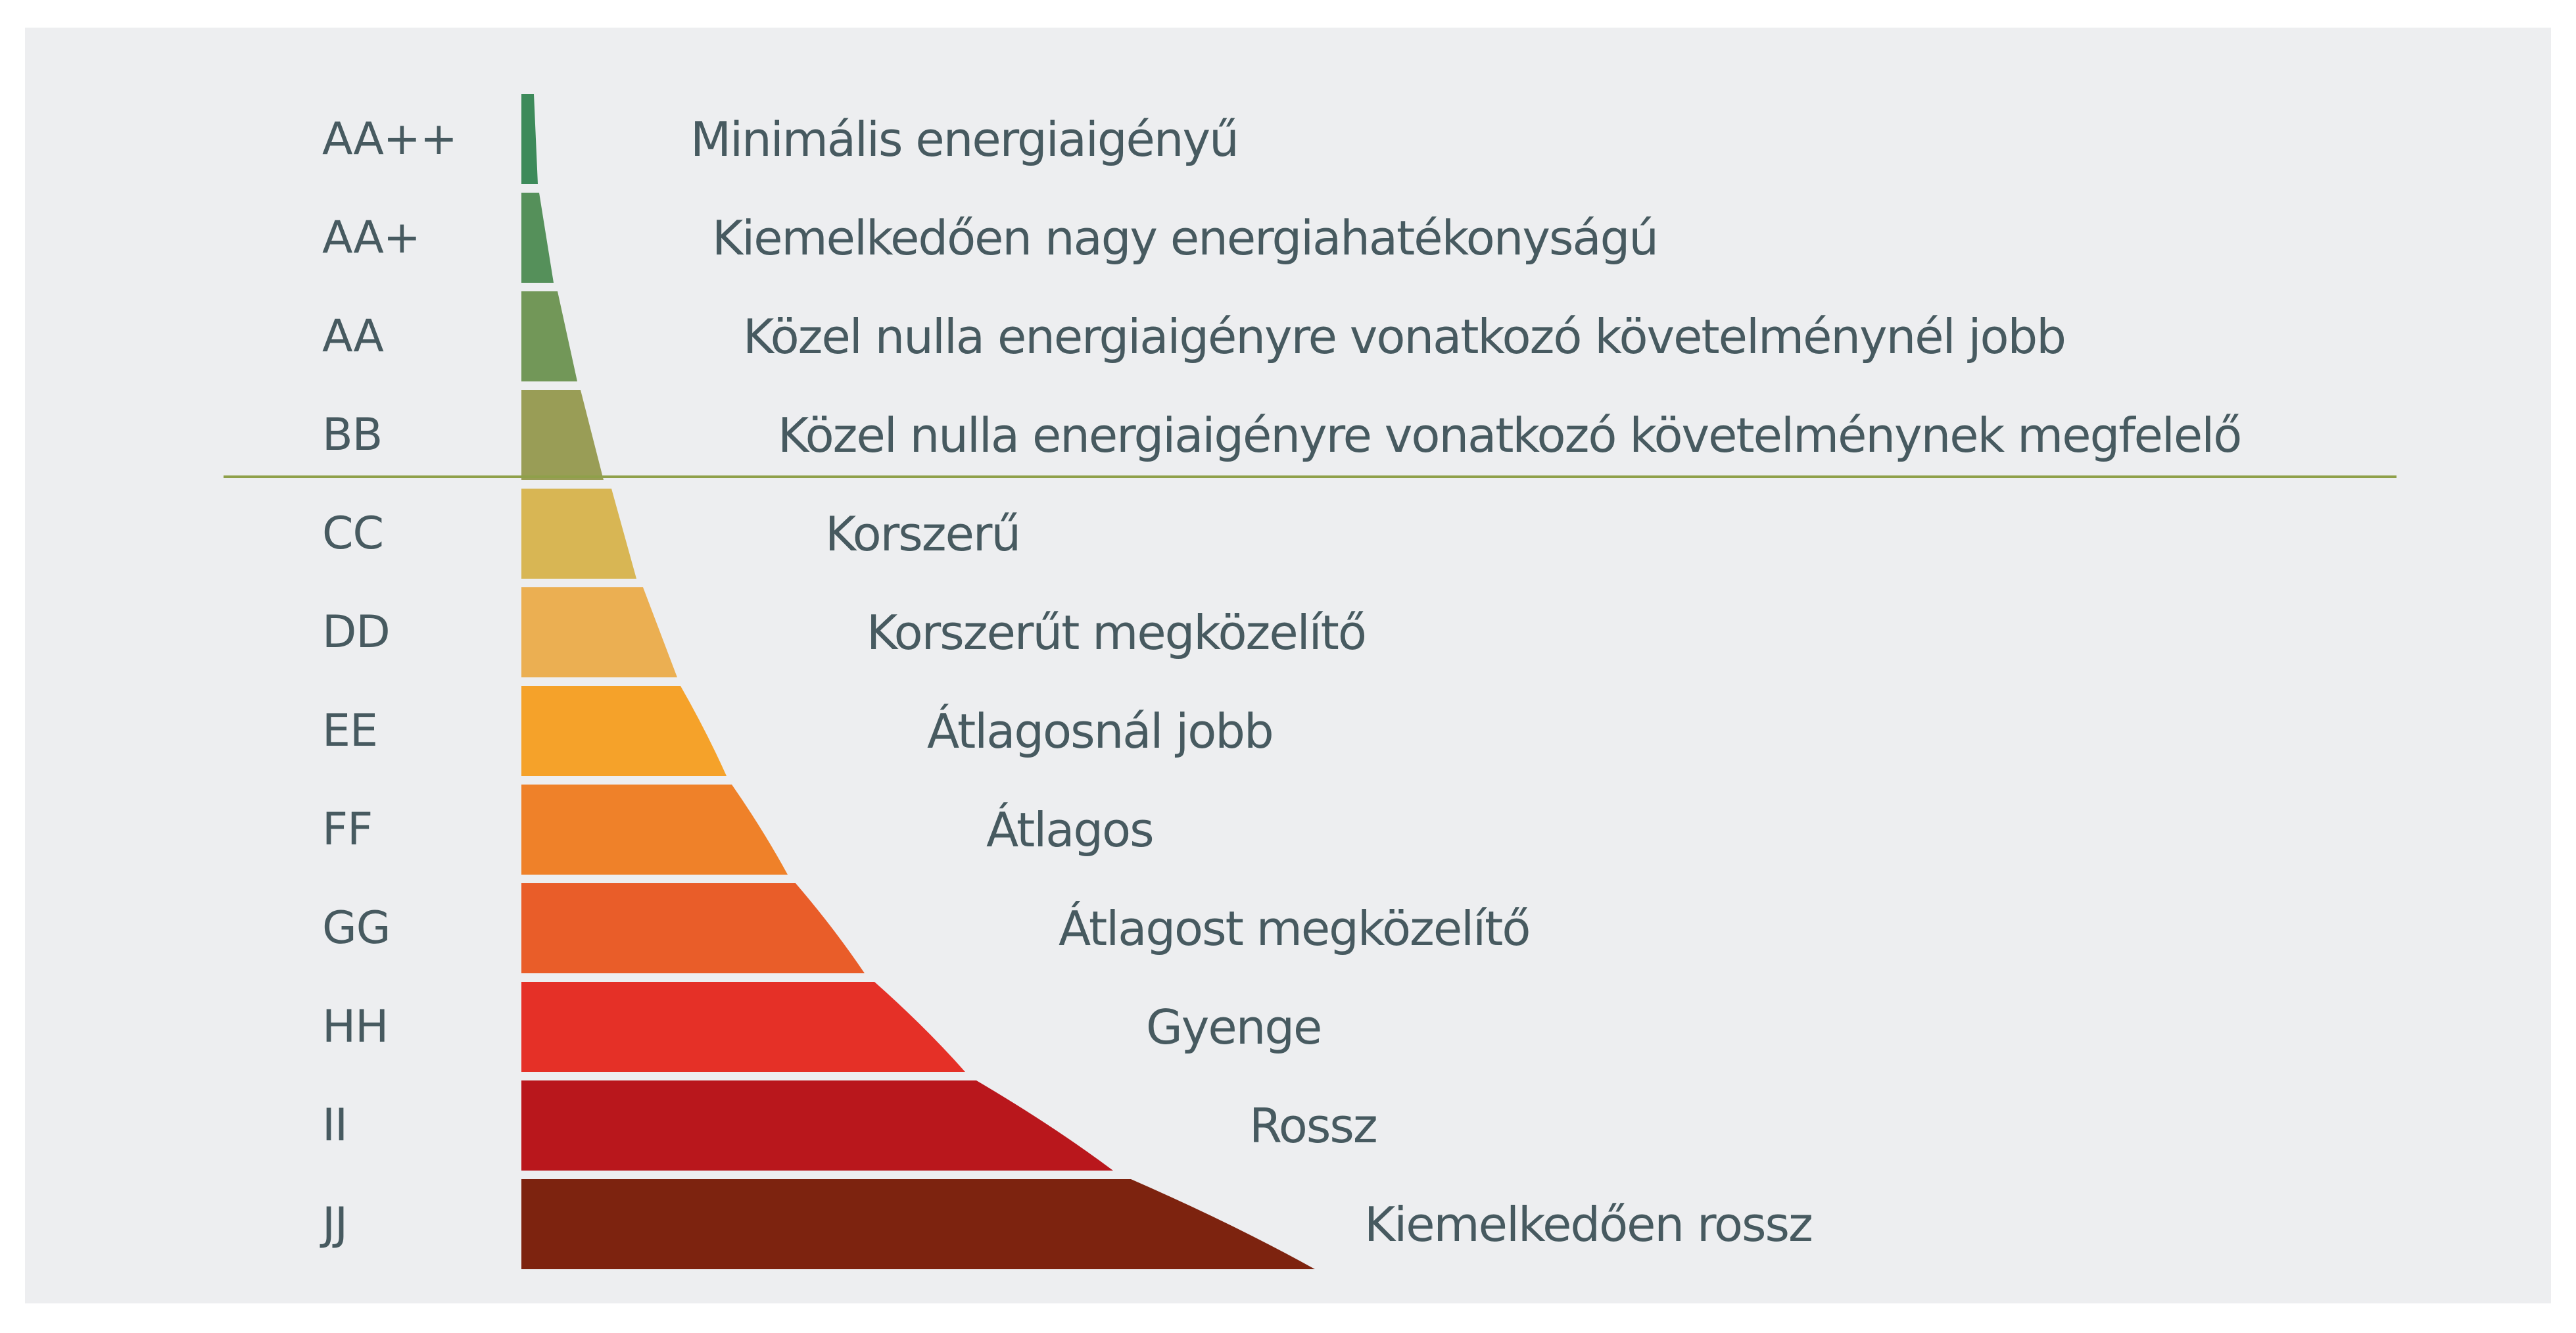 The image size is (2576, 1333). I want to click on class-code: BB, so click(353, 434).